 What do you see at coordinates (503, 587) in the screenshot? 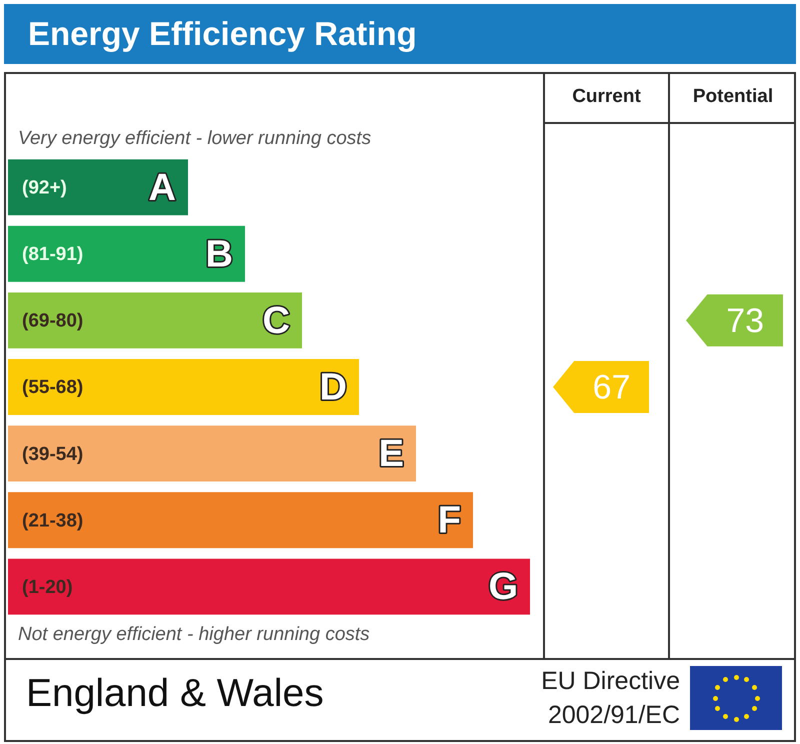
I see `category-label: G` at bounding box center [503, 587].